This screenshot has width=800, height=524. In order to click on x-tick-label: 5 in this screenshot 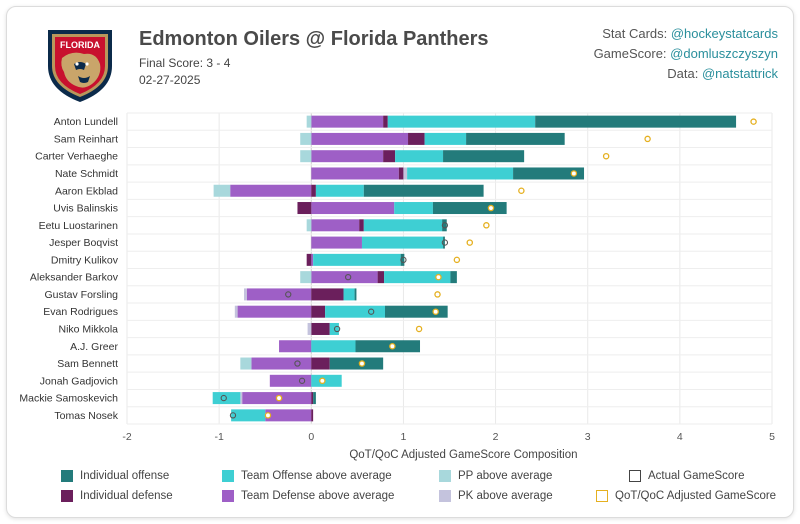, I will do `click(772, 437)`.